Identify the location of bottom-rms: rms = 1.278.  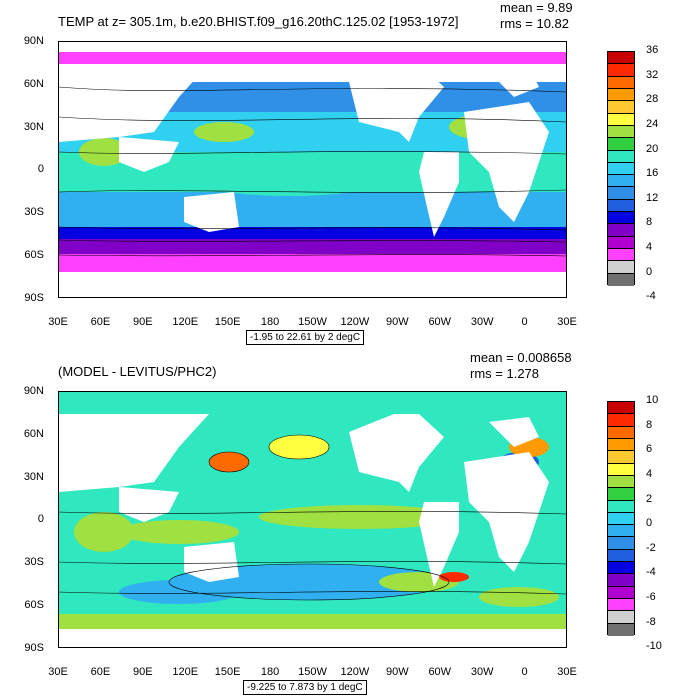
(505, 373).